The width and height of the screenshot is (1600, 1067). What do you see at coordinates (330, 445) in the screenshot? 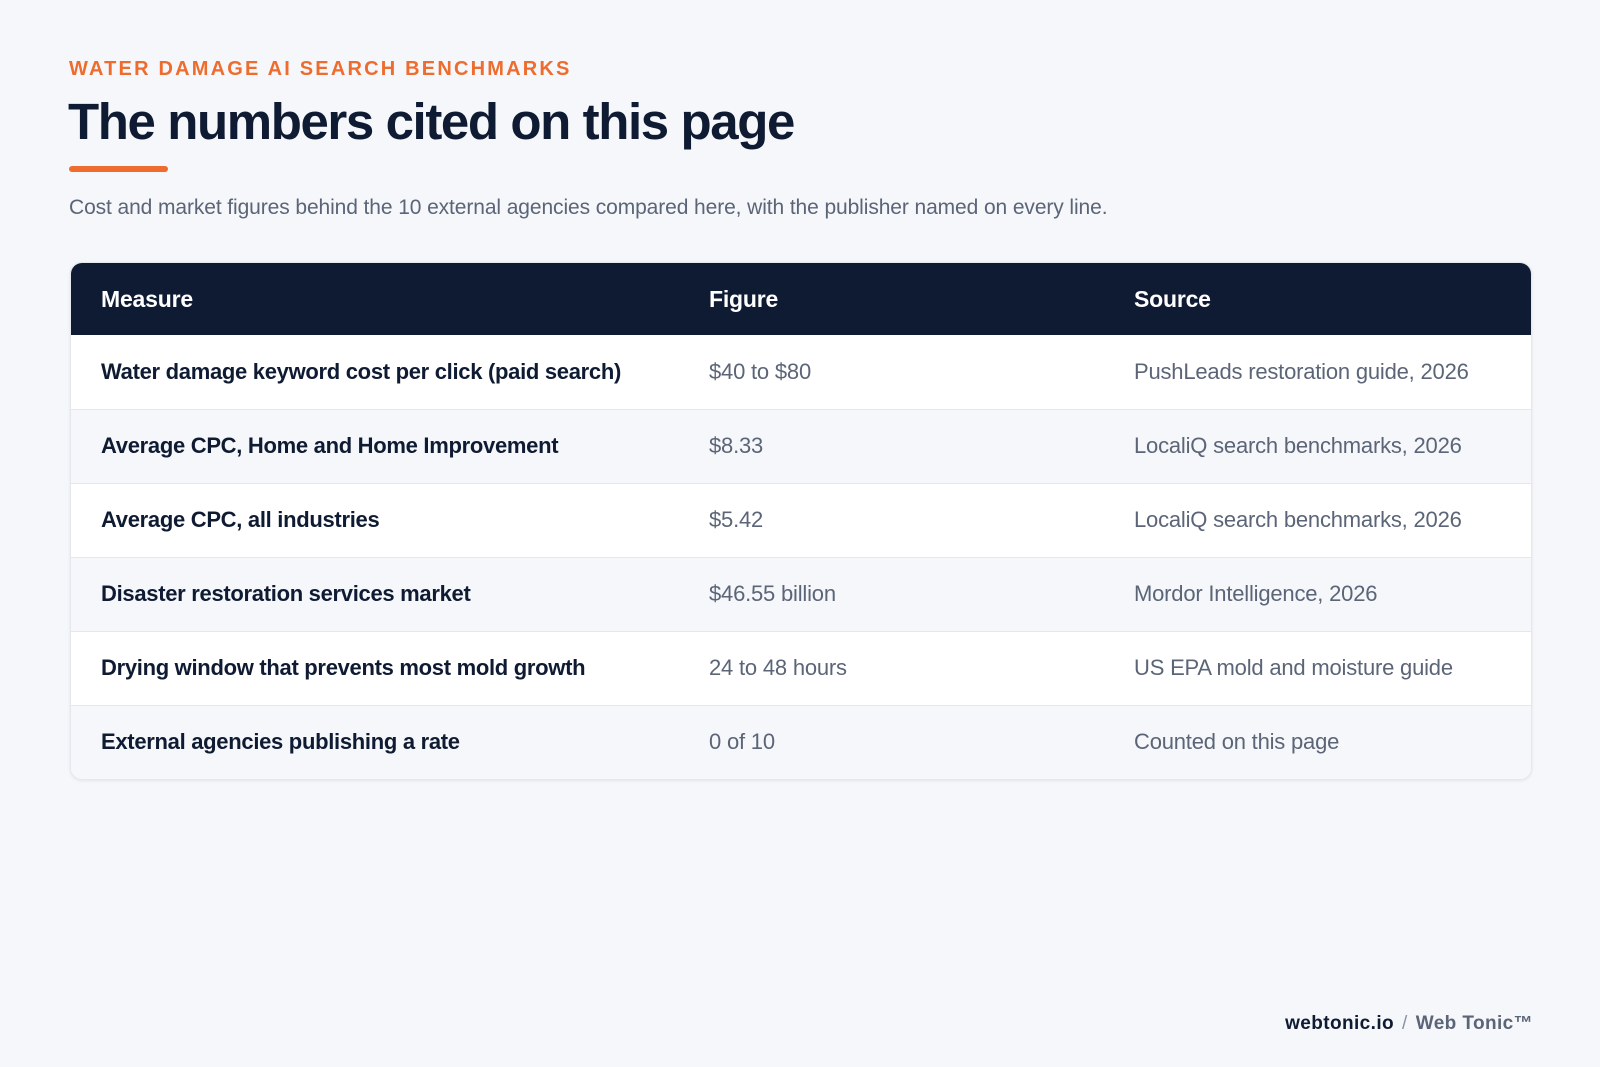
I see `cell-measure: Average CPC, Home and Home Improvement` at bounding box center [330, 445].